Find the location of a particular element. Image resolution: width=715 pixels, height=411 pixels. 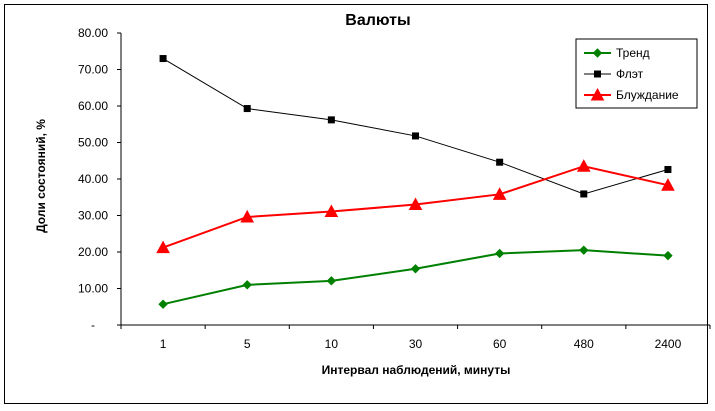

x-tick-label: 60 is located at coordinates (500, 344).